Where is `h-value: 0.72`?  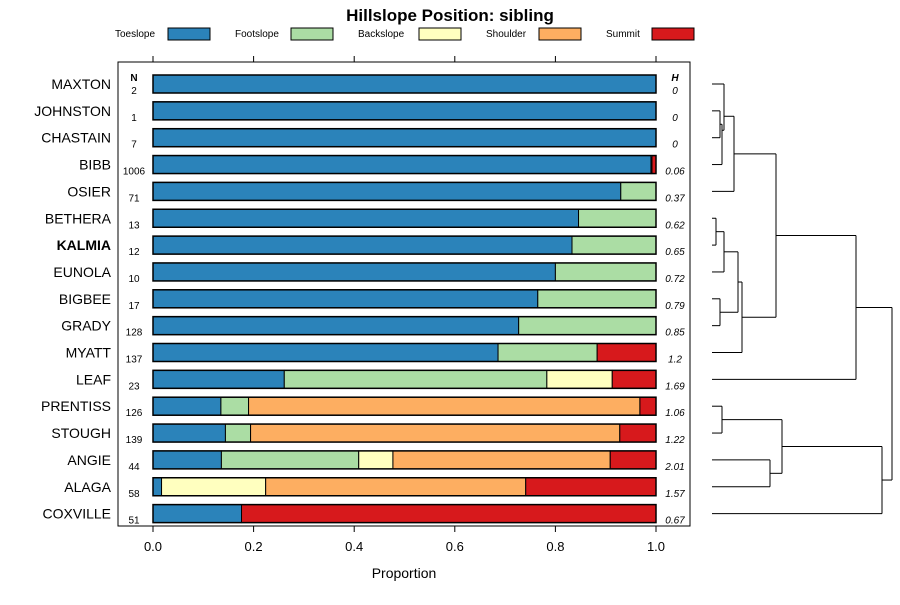 h-value: 0.72 is located at coordinates (675, 279).